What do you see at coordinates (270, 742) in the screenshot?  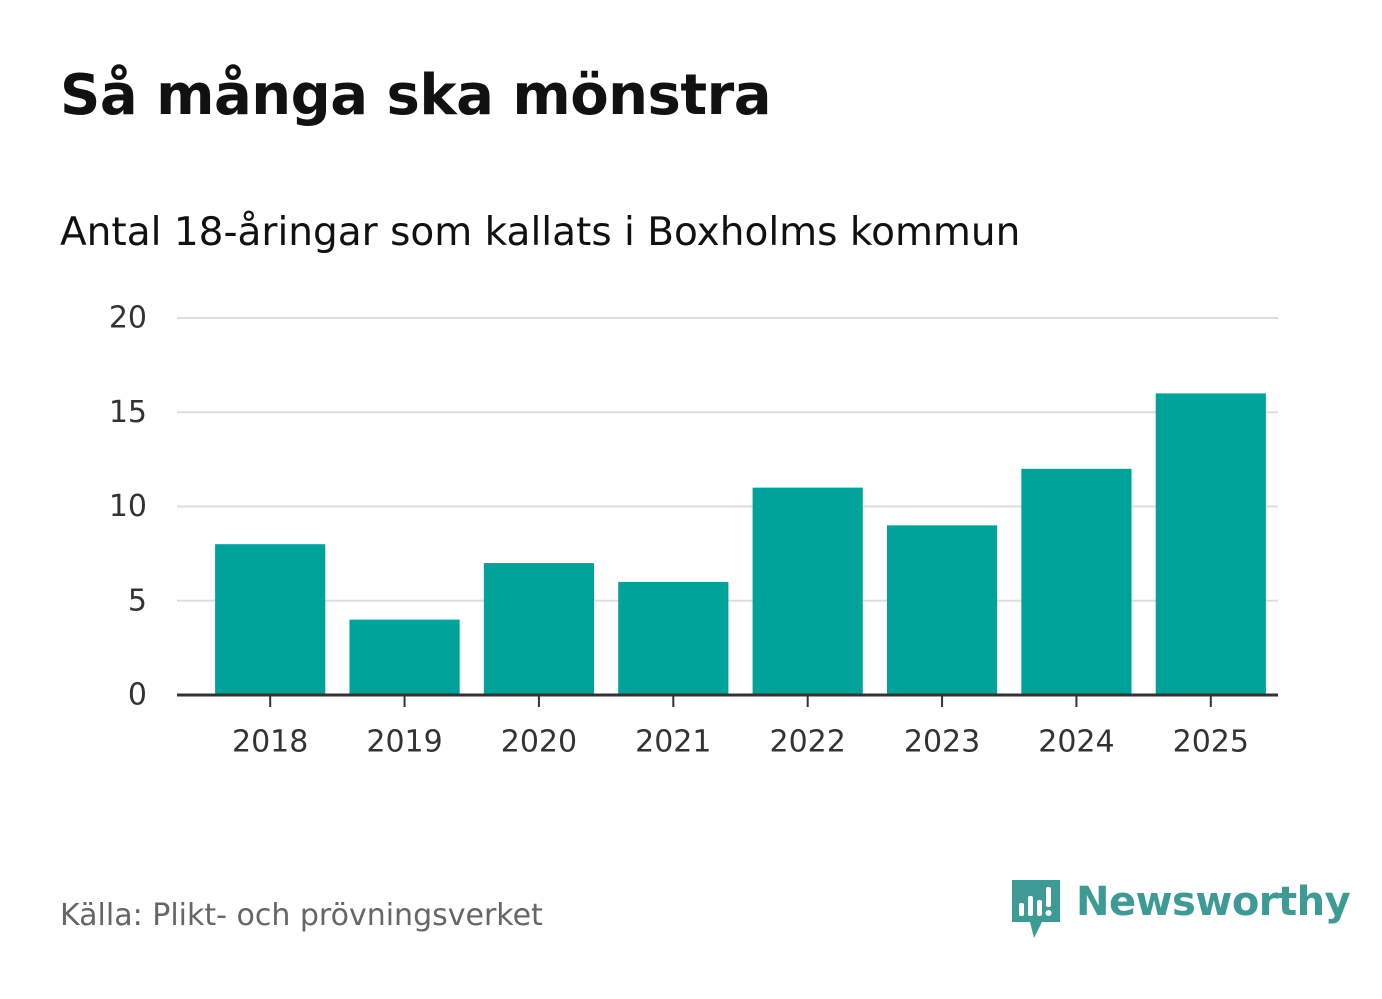 I see `x-tick-label: 2018` at bounding box center [270, 742].